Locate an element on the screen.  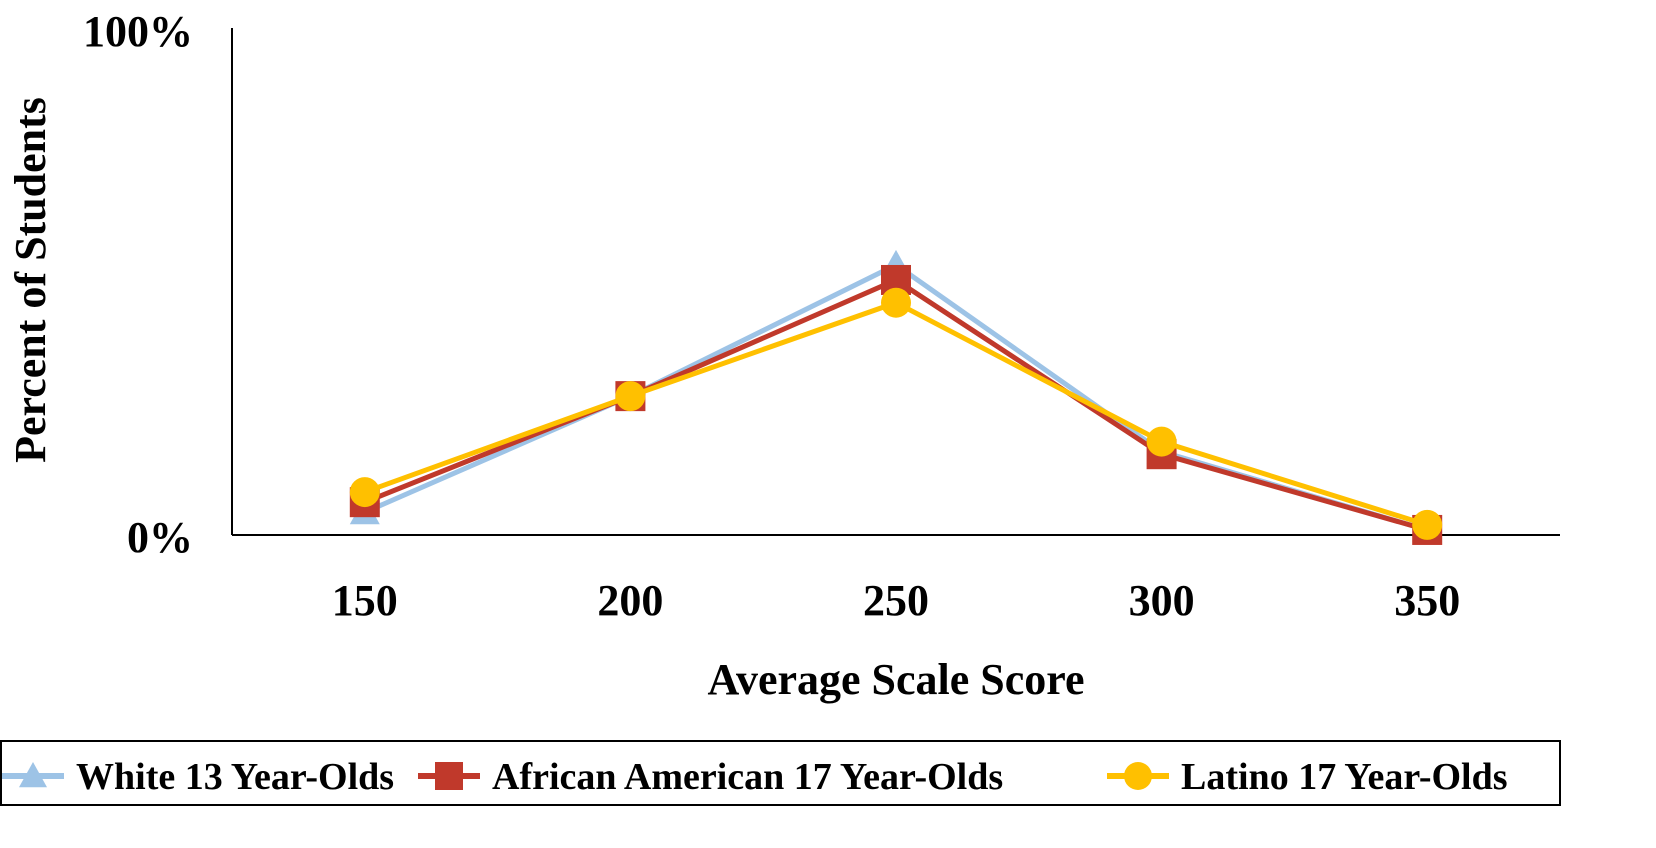
x-tick-label: 250 is located at coordinates (896, 600).